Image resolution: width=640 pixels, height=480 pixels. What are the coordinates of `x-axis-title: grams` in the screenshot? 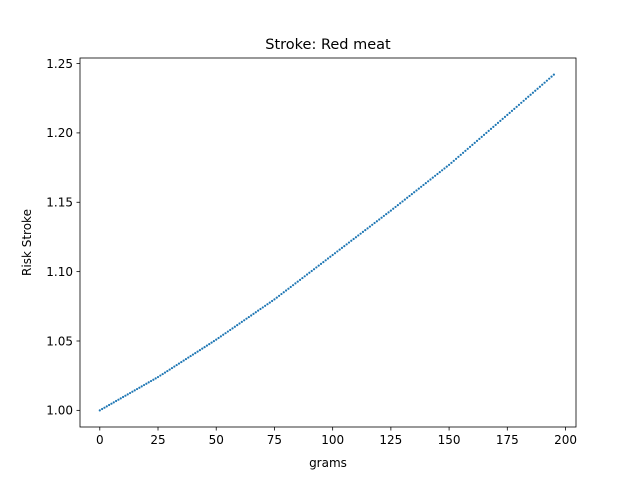 It's located at (328, 463).